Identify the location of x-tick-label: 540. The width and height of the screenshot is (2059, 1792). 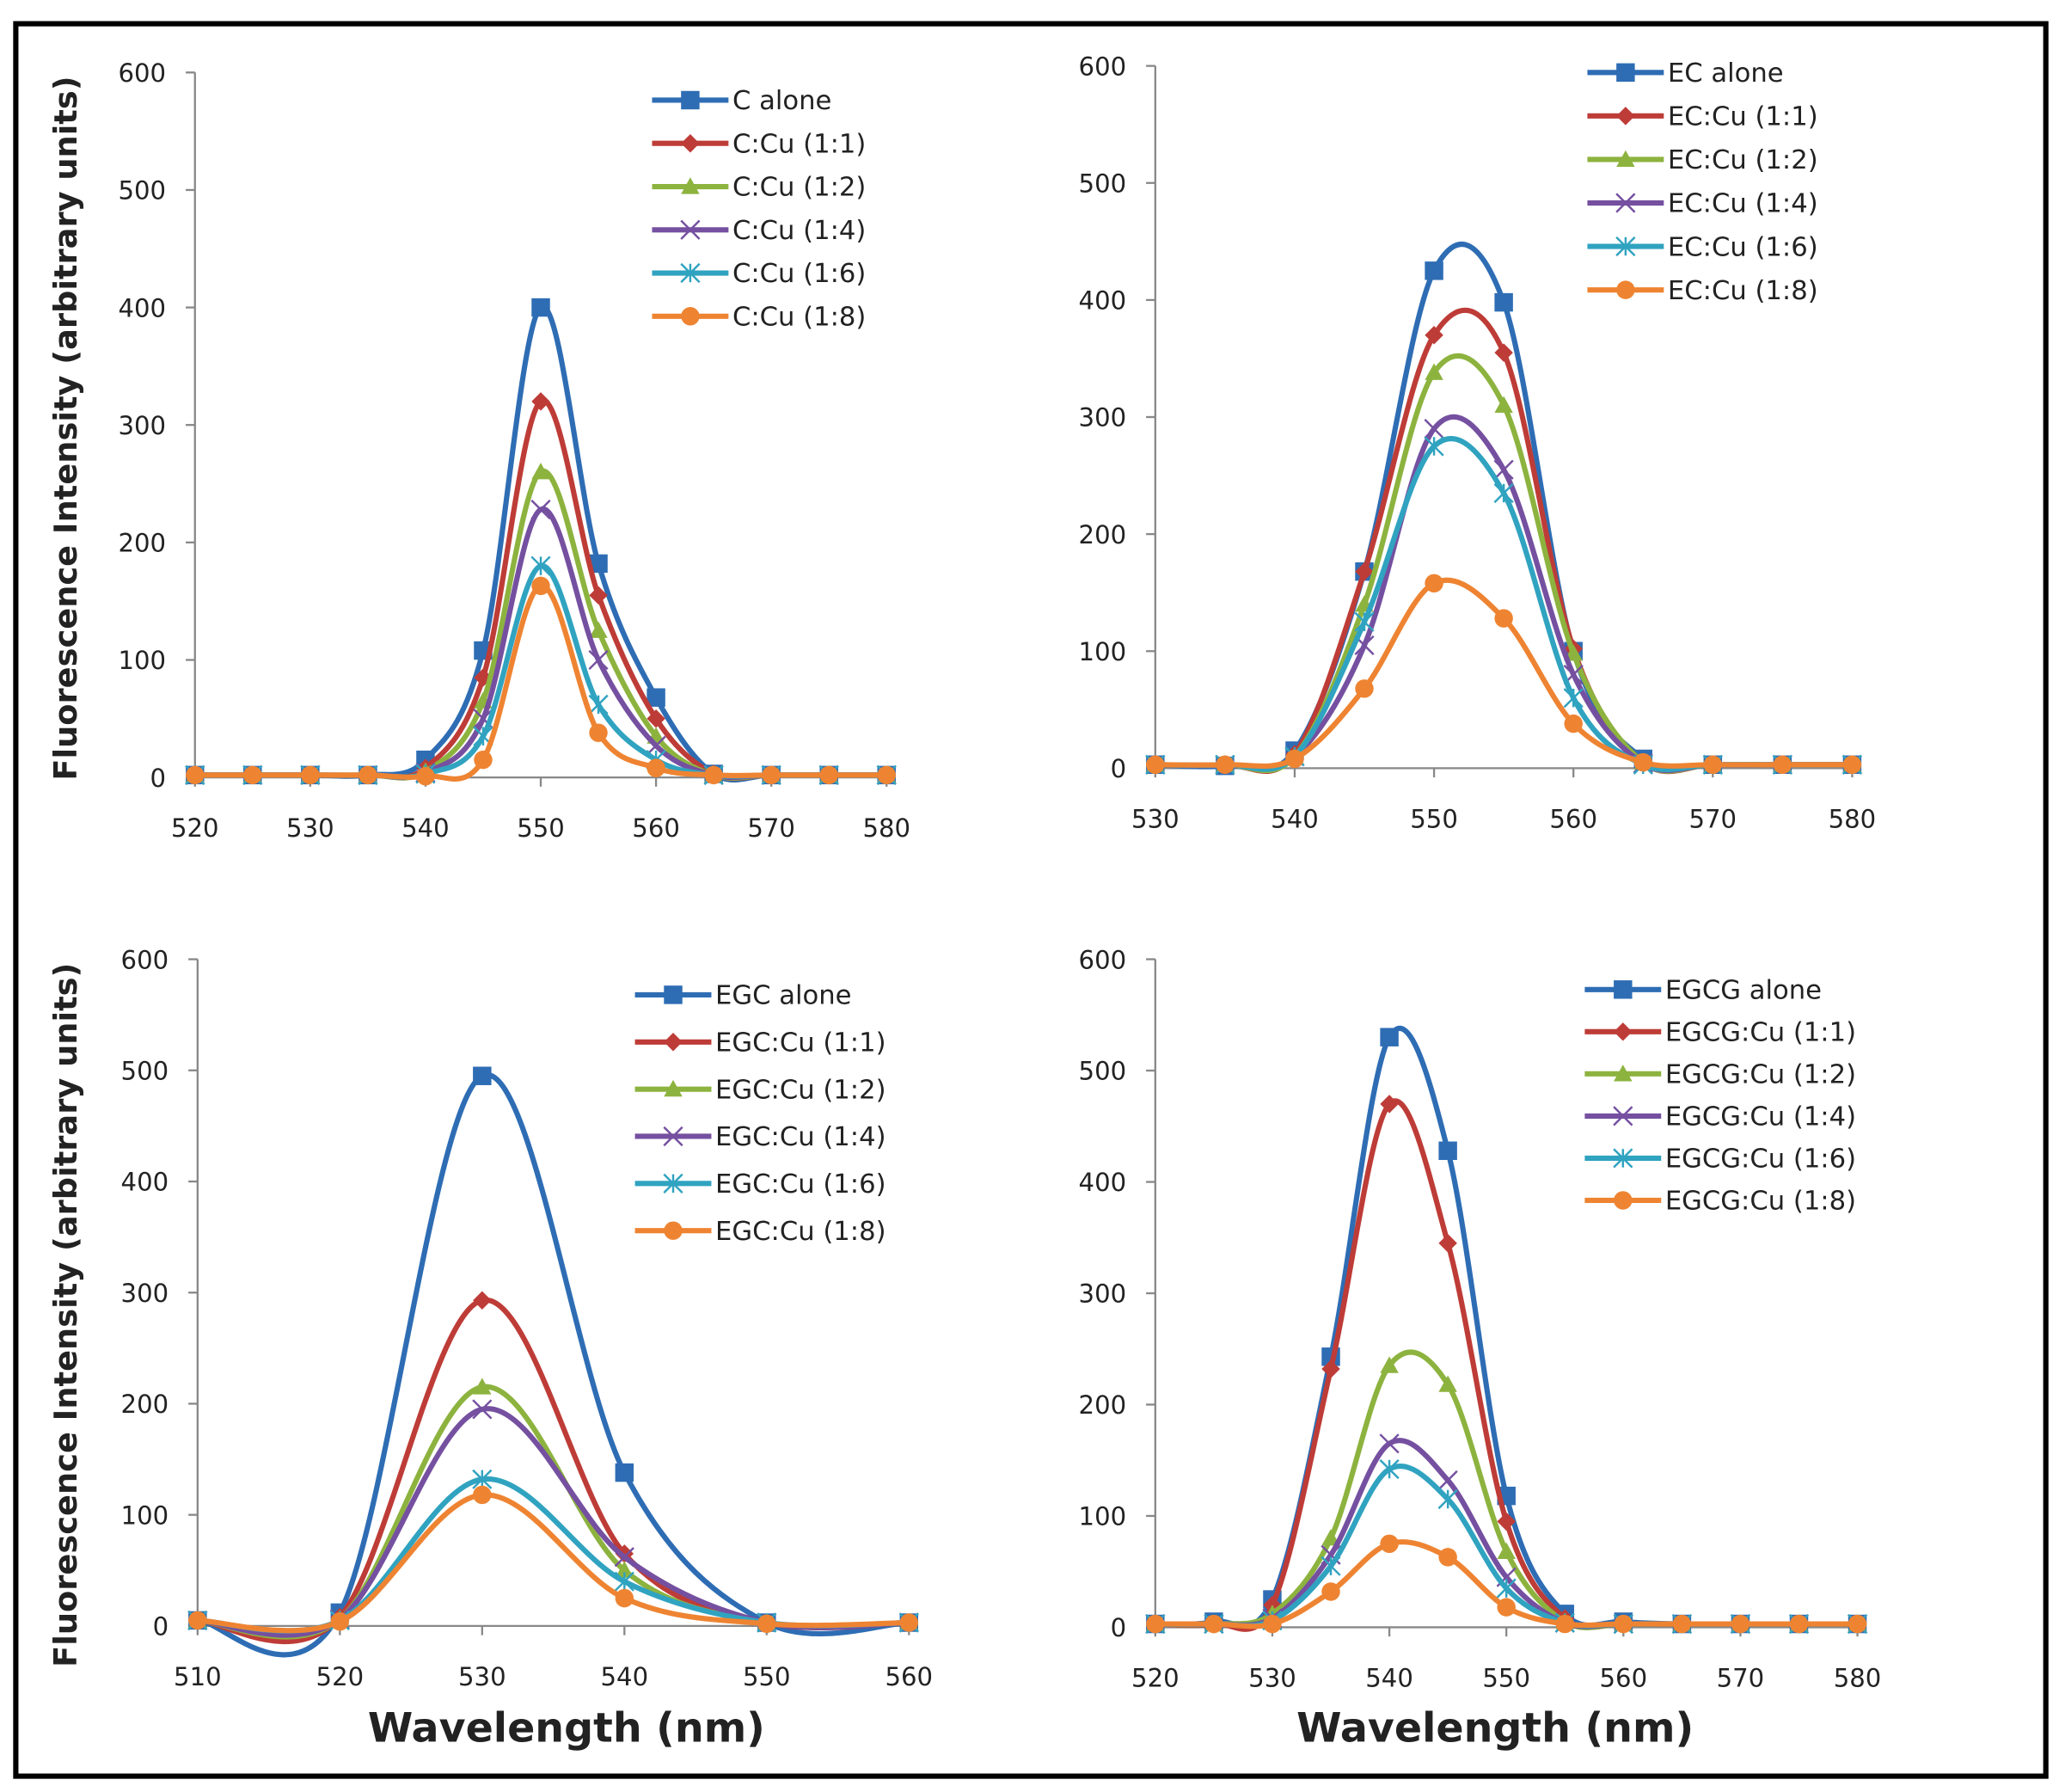
(625, 1676).